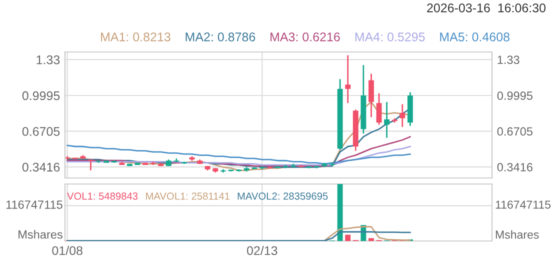  I want to click on y-tick-label: 1.33, so click(48, 59).